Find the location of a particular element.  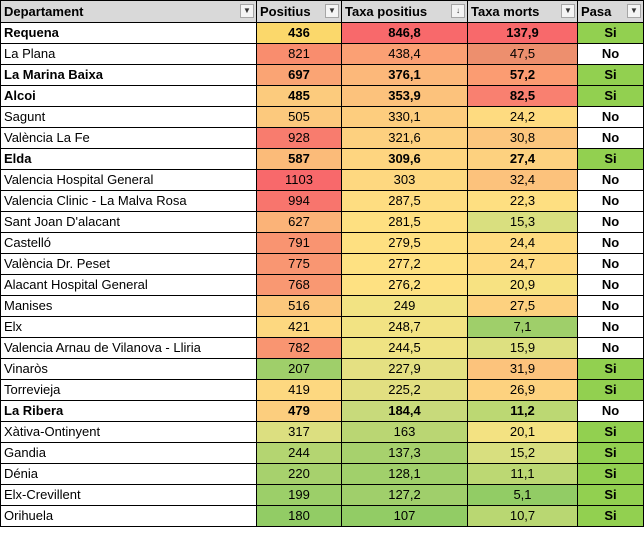

department-cell: Requena is located at coordinates (128, 33).